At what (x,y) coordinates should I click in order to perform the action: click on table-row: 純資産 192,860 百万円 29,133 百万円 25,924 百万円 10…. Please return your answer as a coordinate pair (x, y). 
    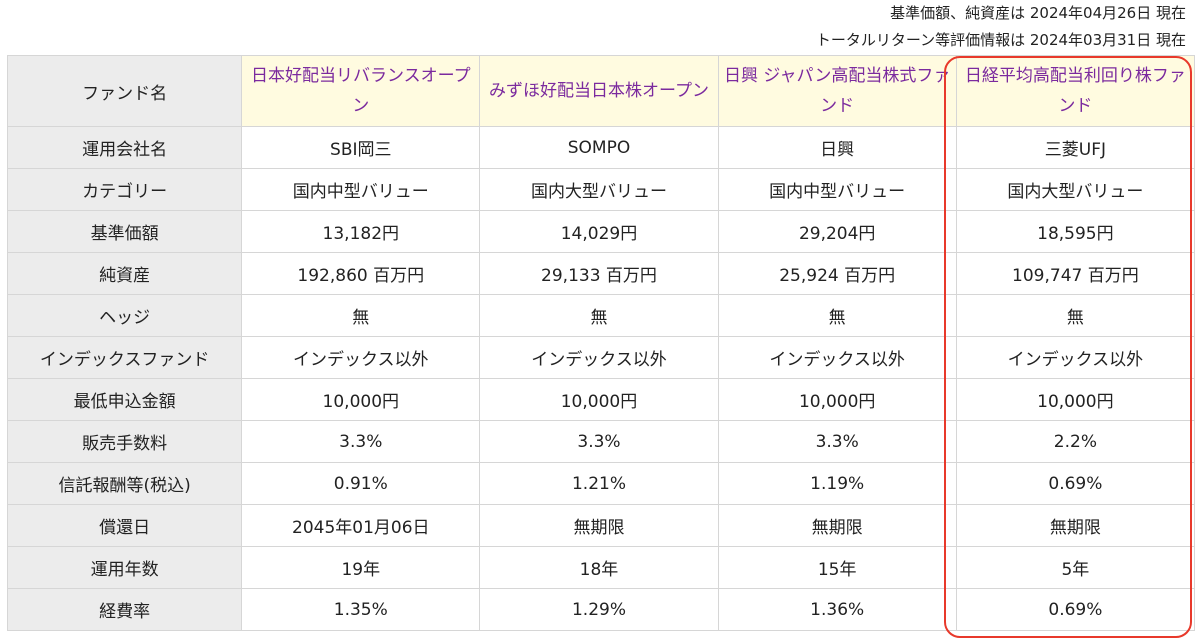
    Looking at the image, I should click on (601, 273).